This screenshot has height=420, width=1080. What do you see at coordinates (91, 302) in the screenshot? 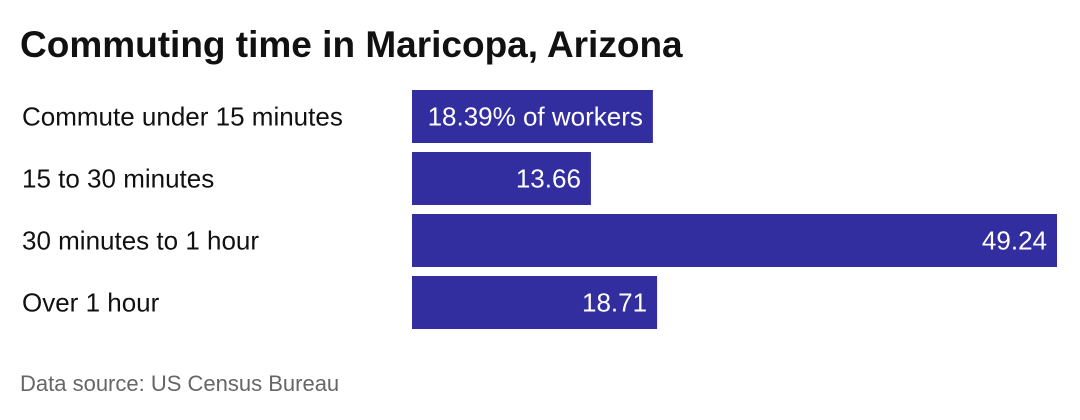
I see `category-label: Over 1 hour` at bounding box center [91, 302].